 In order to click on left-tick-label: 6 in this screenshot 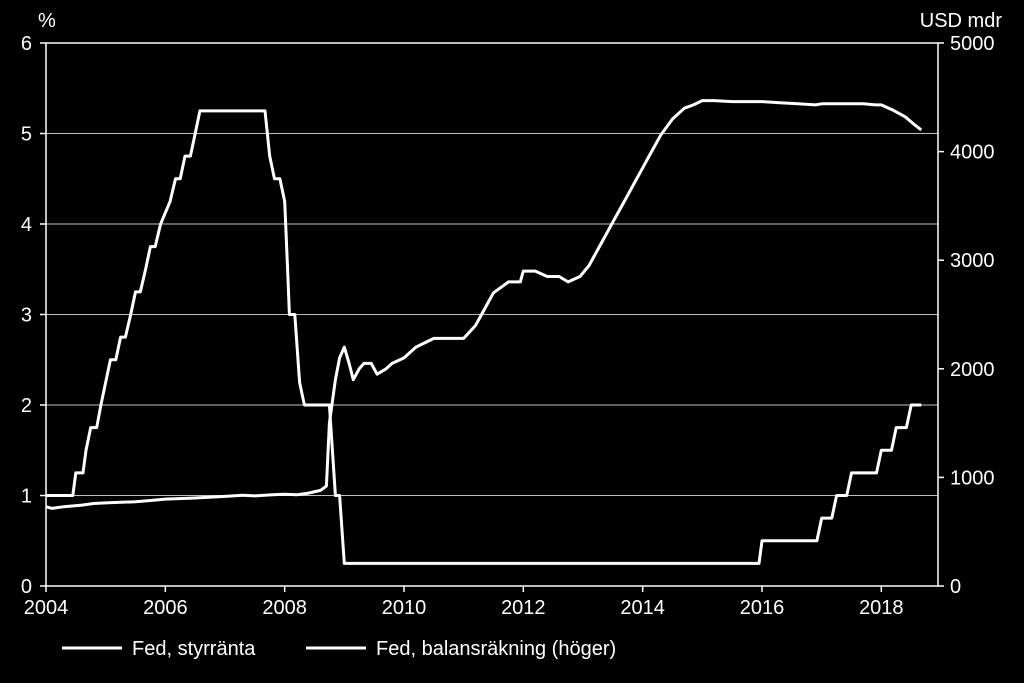, I will do `click(26, 44)`.